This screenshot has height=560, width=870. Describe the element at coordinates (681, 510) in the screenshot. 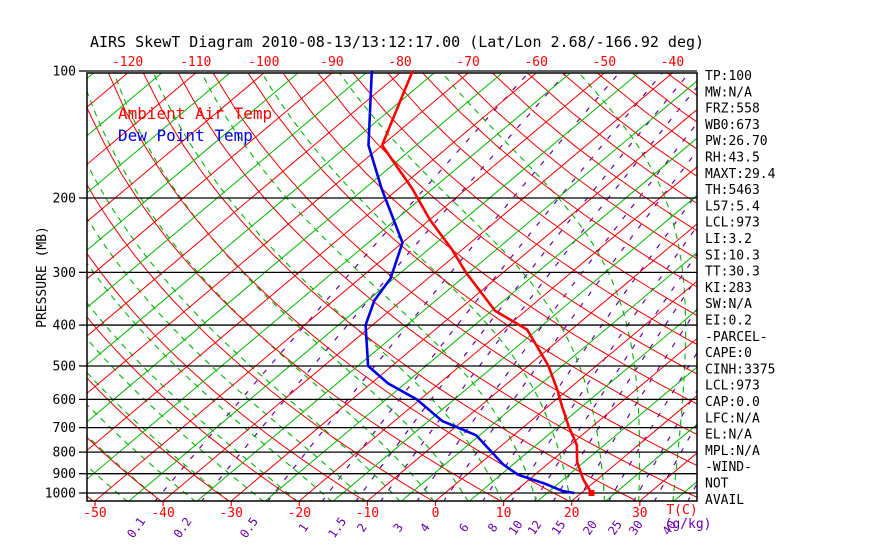

I see `temp-unit-label: T(C)` at that location.